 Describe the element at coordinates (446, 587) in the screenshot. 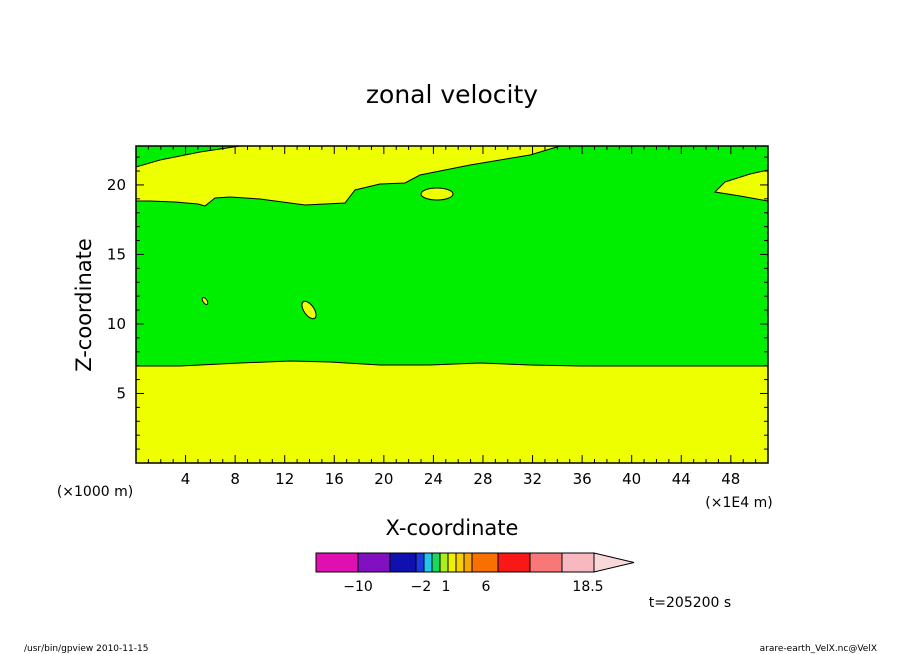

I see `colorbar-label: 1` at that location.